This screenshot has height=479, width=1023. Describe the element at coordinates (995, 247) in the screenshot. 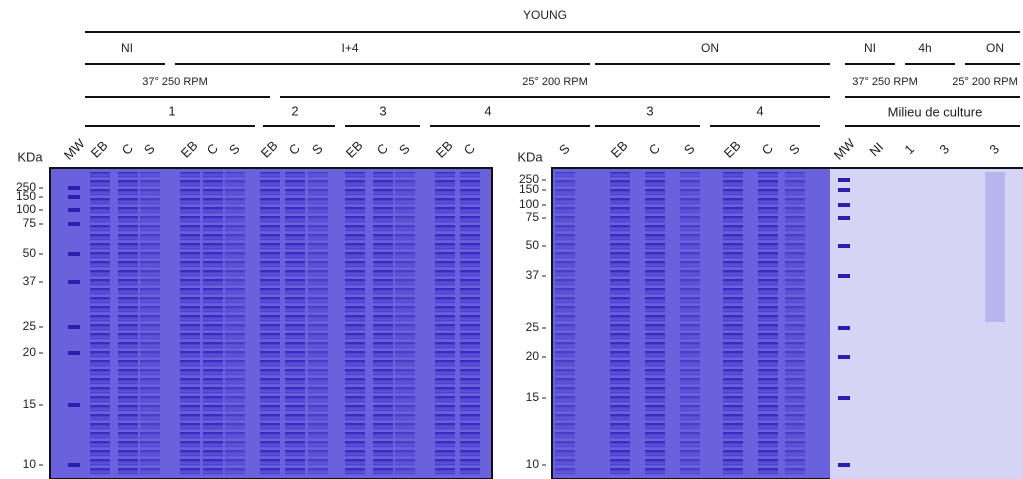

I see `lane-faint` at that location.